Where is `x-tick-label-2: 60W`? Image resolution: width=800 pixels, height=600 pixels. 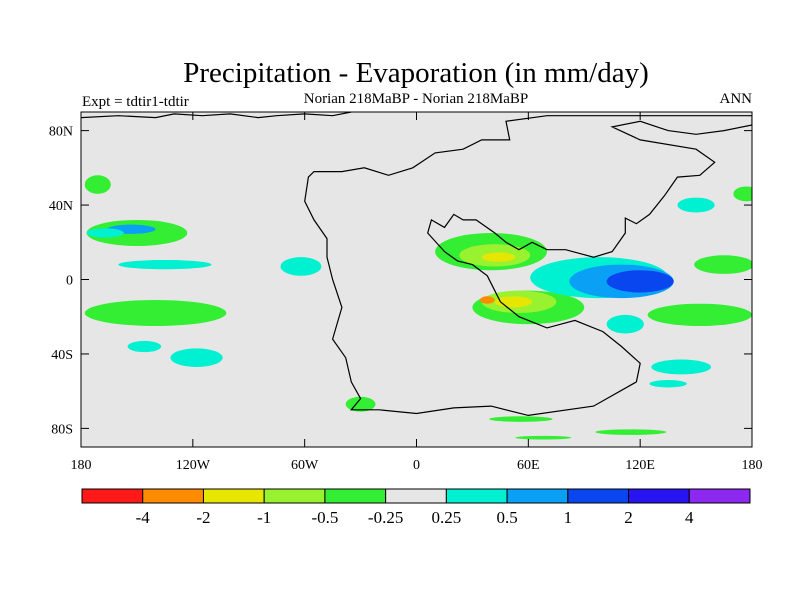
x-tick-label-2: 60W is located at coordinates (305, 465).